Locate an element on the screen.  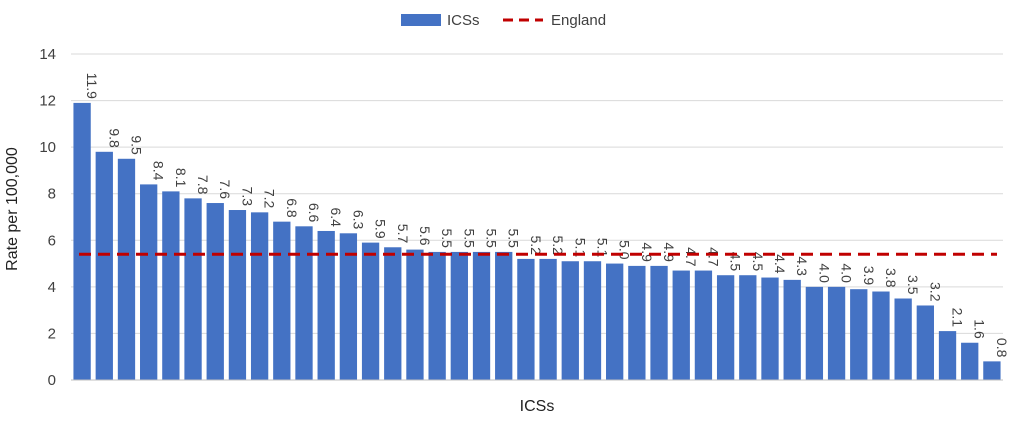
legend-label-england: England is located at coordinates (578, 20).